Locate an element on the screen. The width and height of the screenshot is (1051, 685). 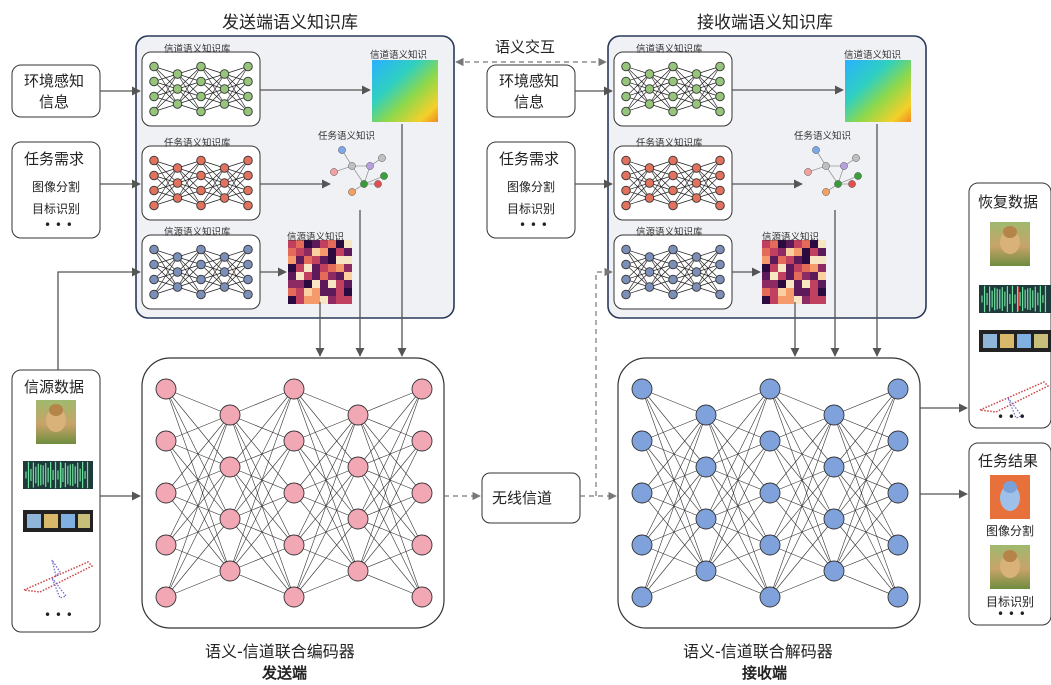
receiver-env-info-line2: 信息 is located at coordinates (529, 102).